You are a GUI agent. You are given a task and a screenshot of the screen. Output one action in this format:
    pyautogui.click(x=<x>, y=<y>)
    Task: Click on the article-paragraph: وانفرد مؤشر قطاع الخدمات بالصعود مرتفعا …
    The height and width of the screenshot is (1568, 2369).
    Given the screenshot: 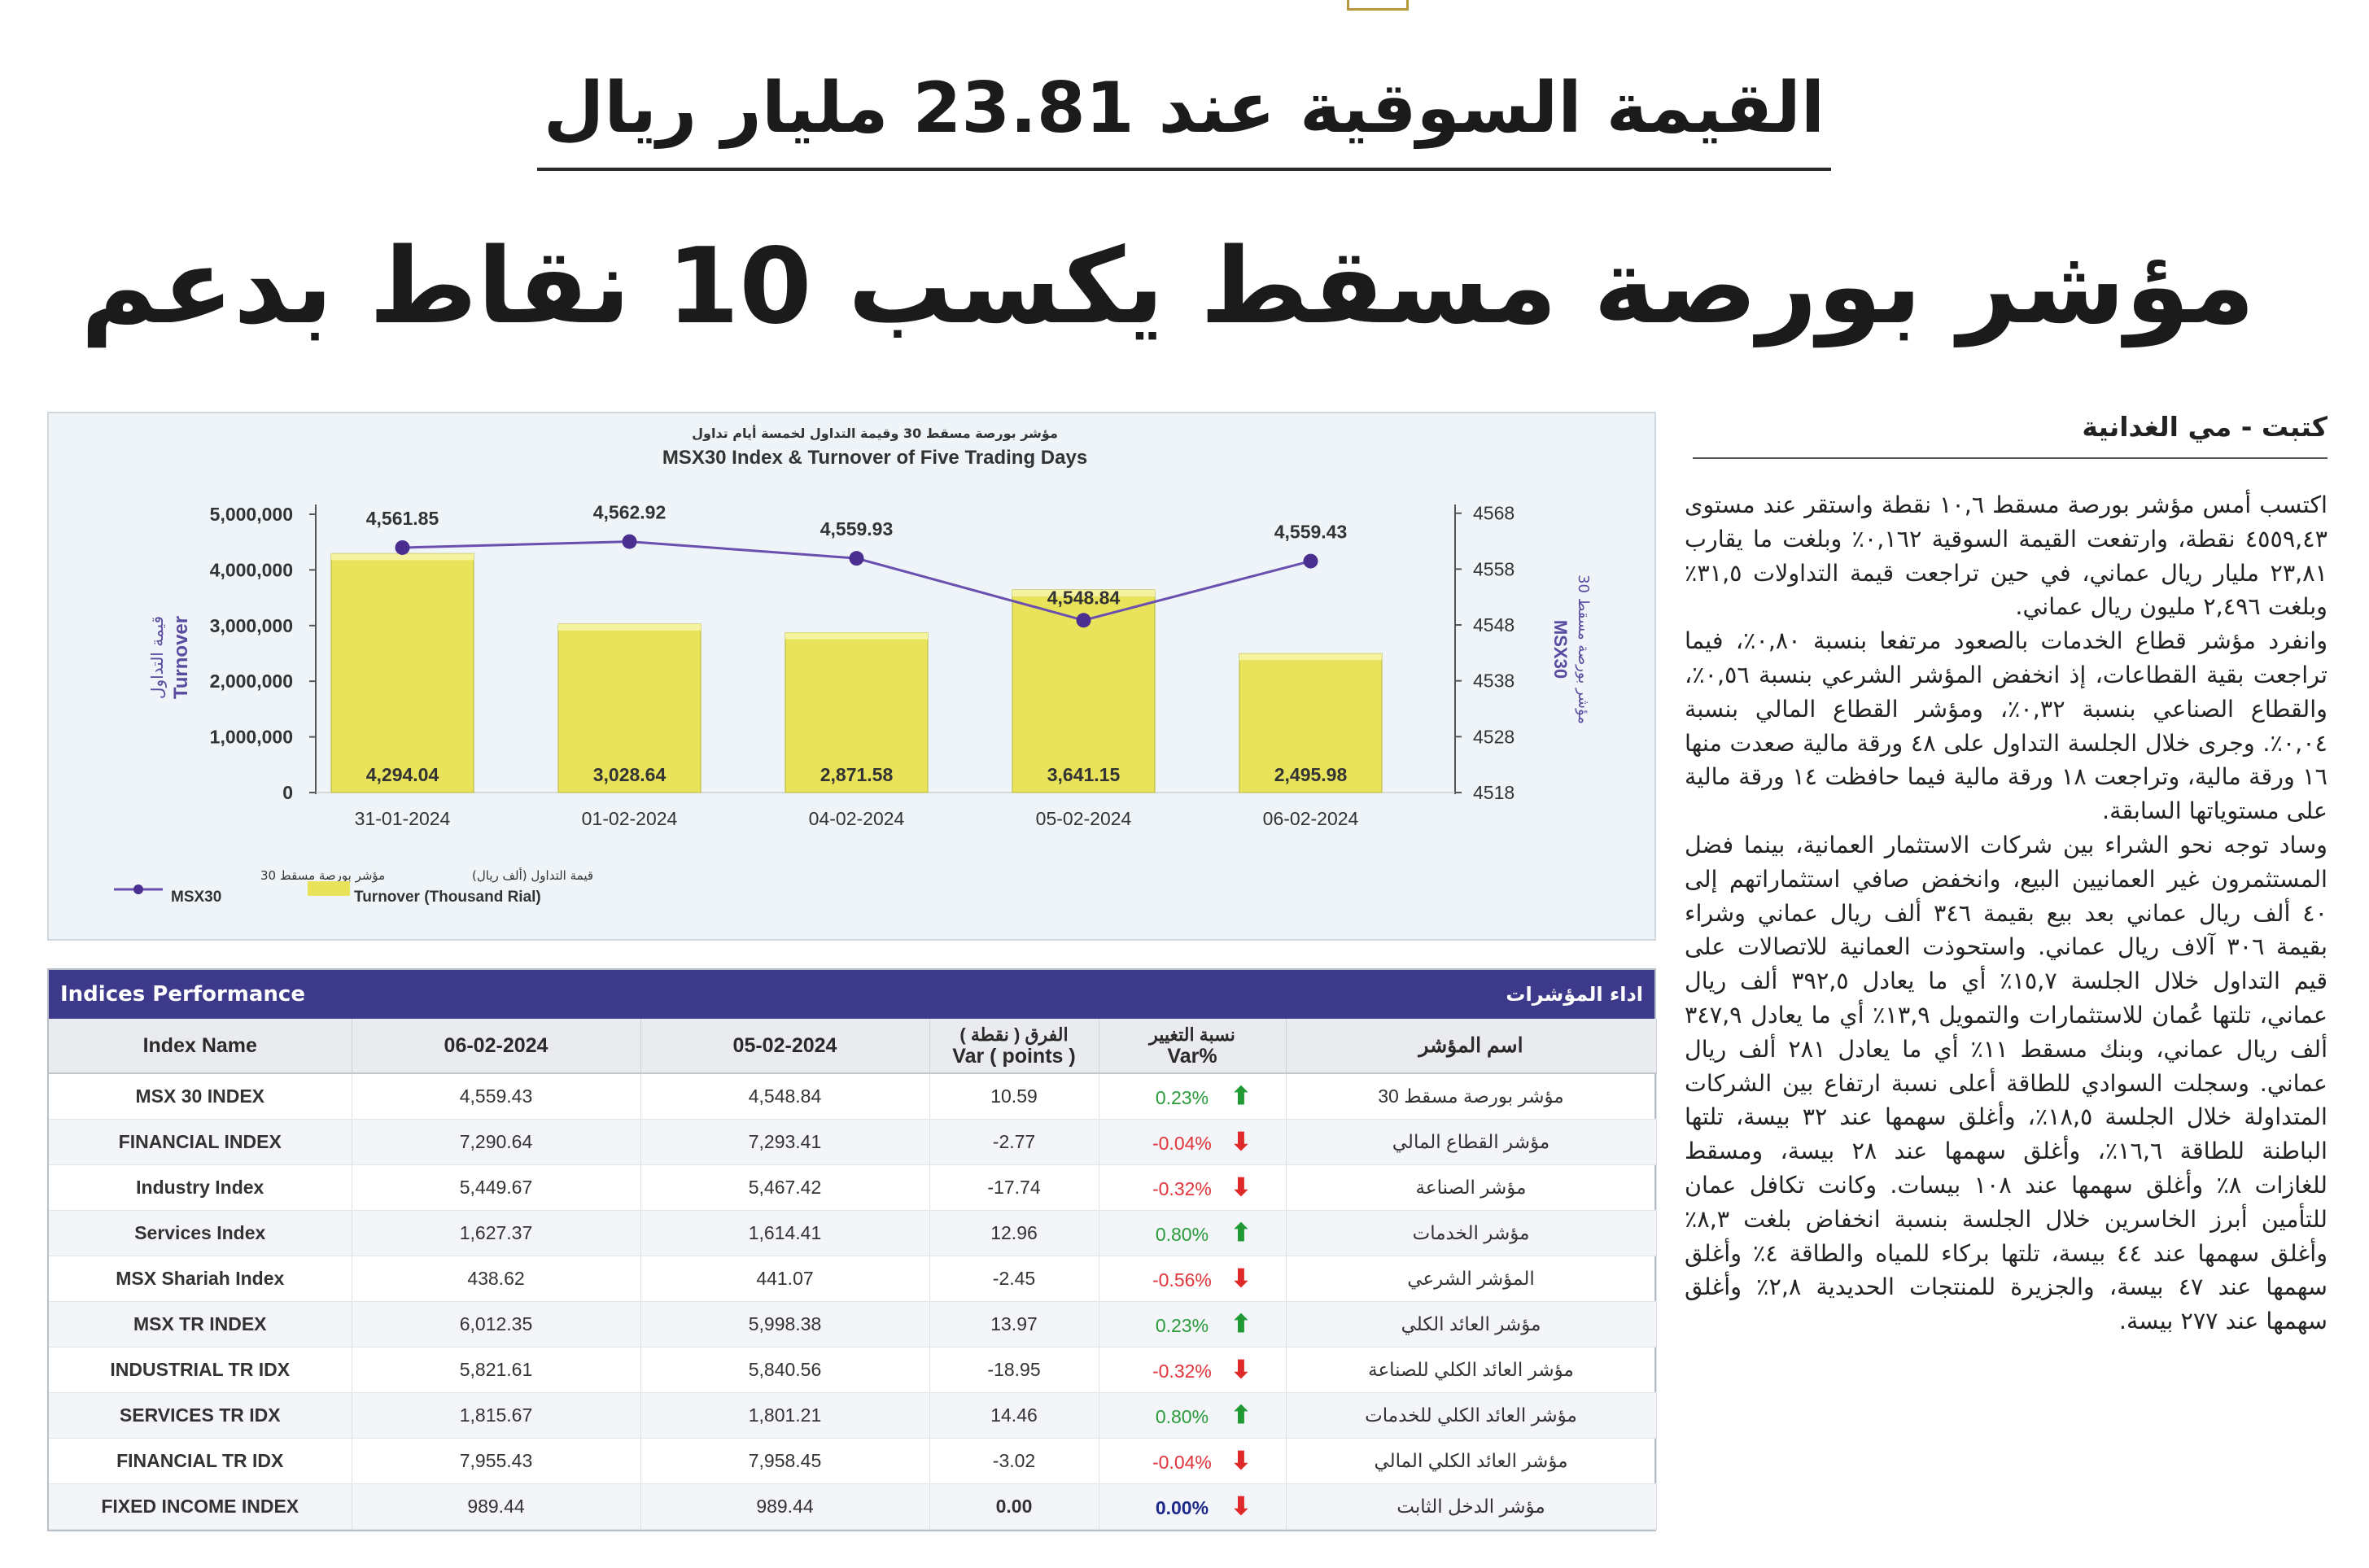 What is the action you would take?
    pyautogui.click(x=2006, y=726)
    